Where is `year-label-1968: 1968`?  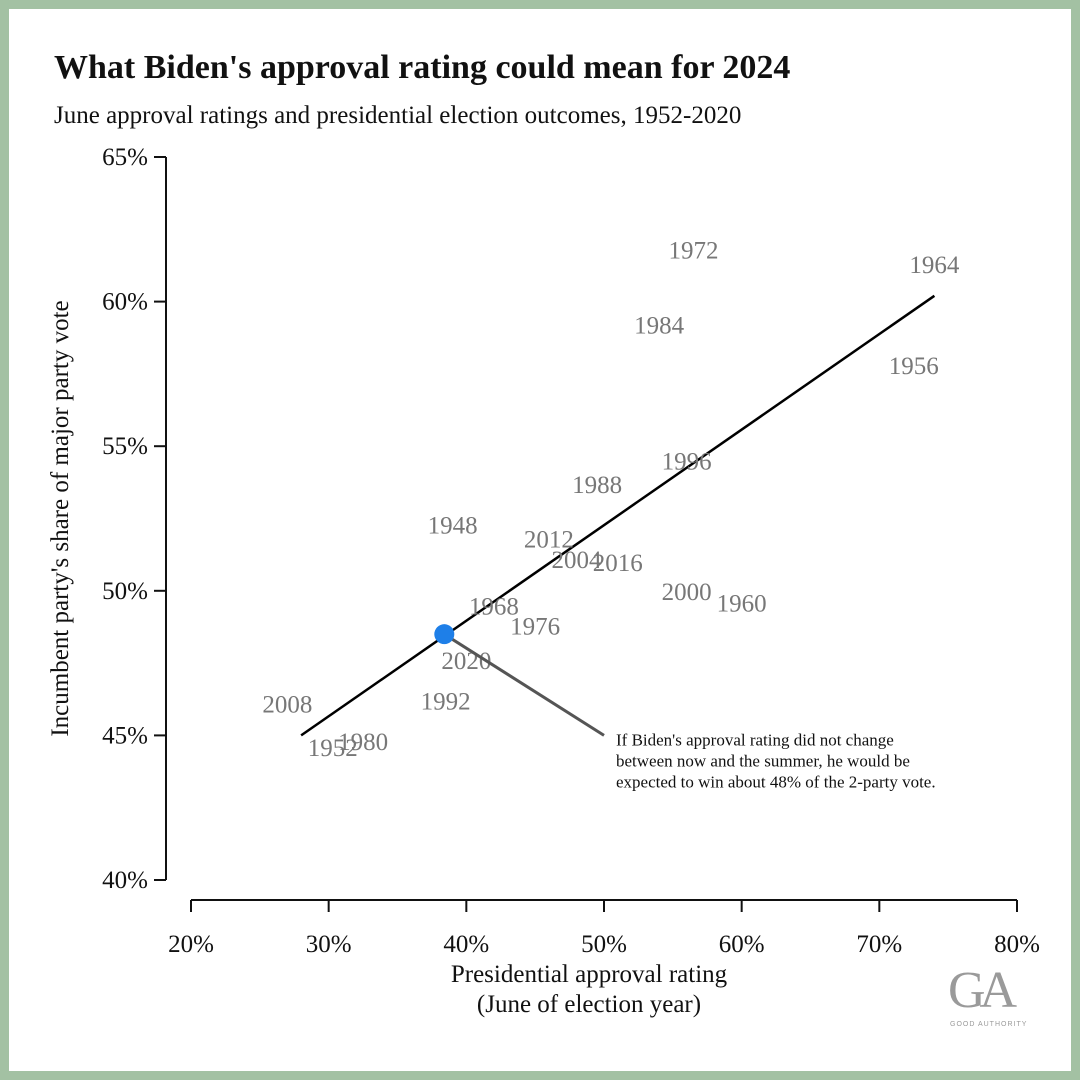 year-label-1968: 1968 is located at coordinates (494, 606).